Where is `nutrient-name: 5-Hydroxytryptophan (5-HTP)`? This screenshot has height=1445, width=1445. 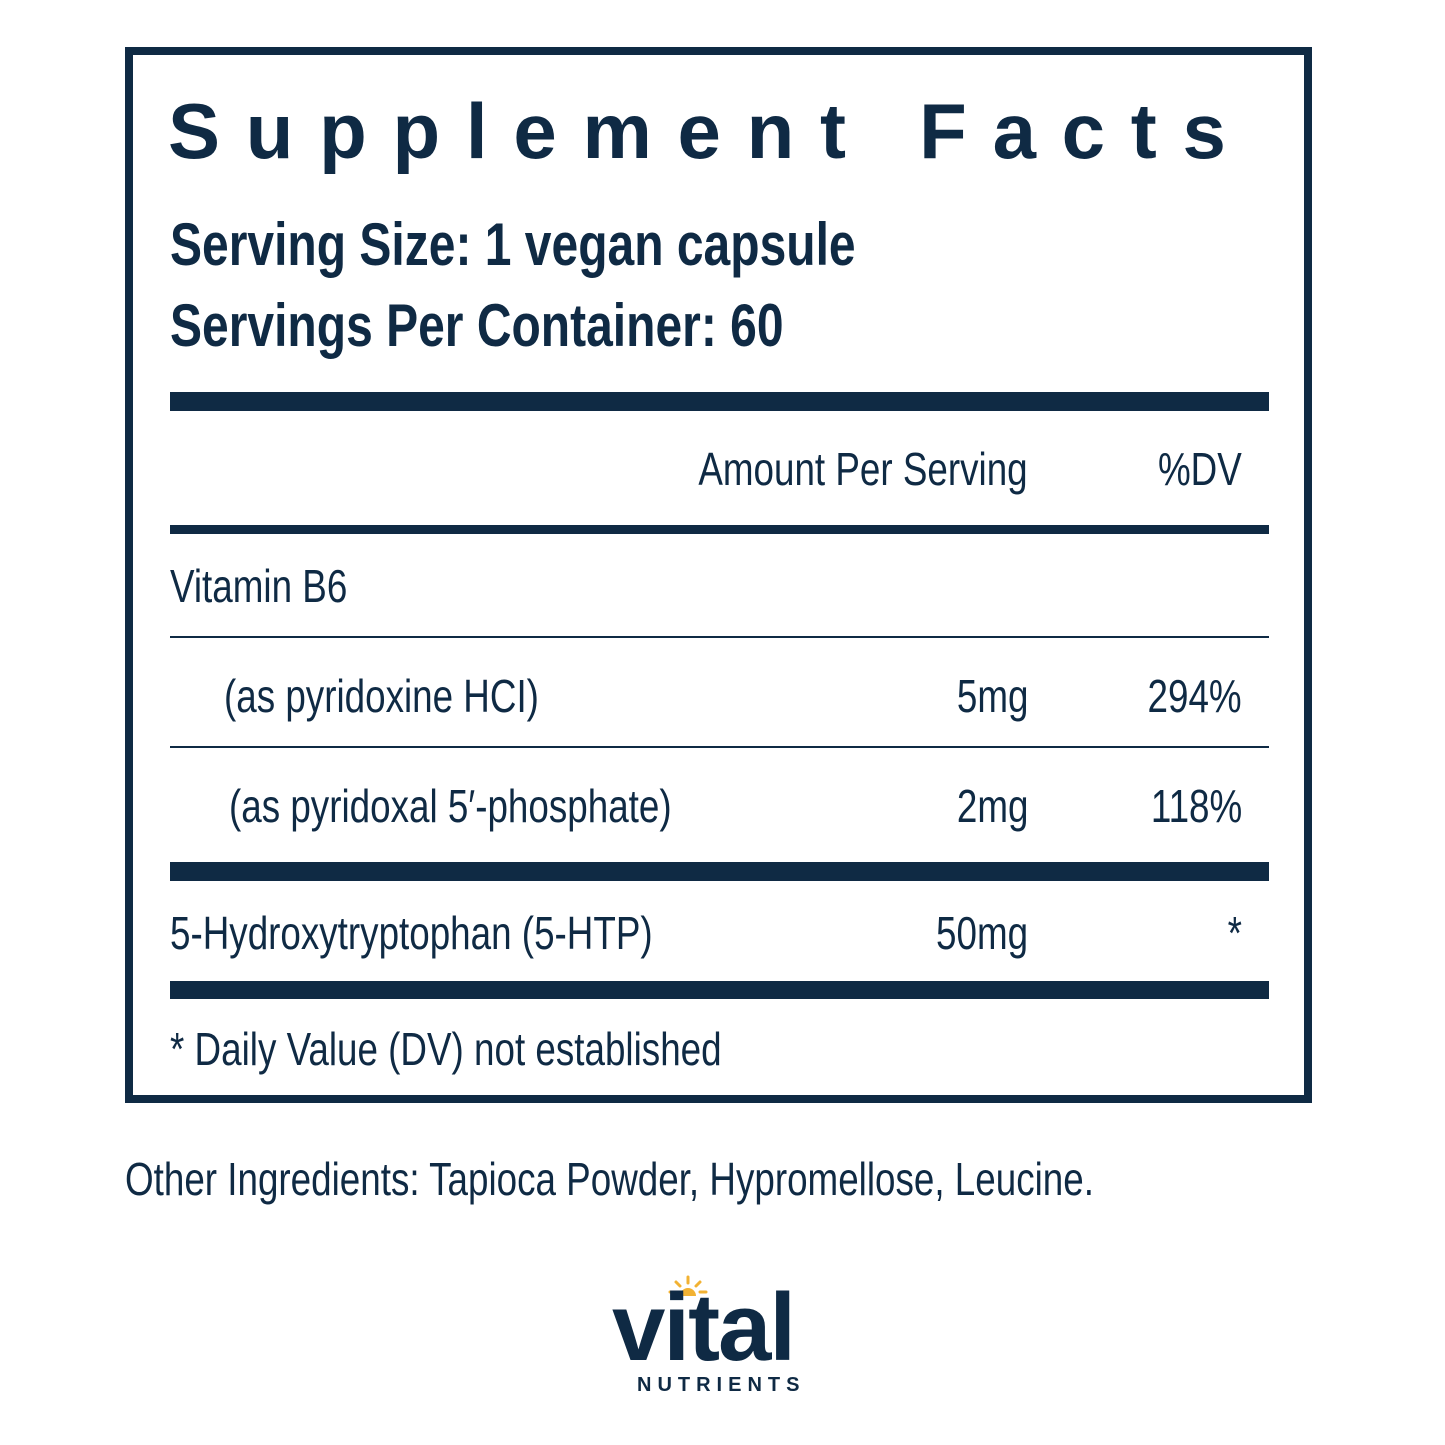 nutrient-name: 5-Hydroxytryptophan (5-HTP) is located at coordinates (411, 933).